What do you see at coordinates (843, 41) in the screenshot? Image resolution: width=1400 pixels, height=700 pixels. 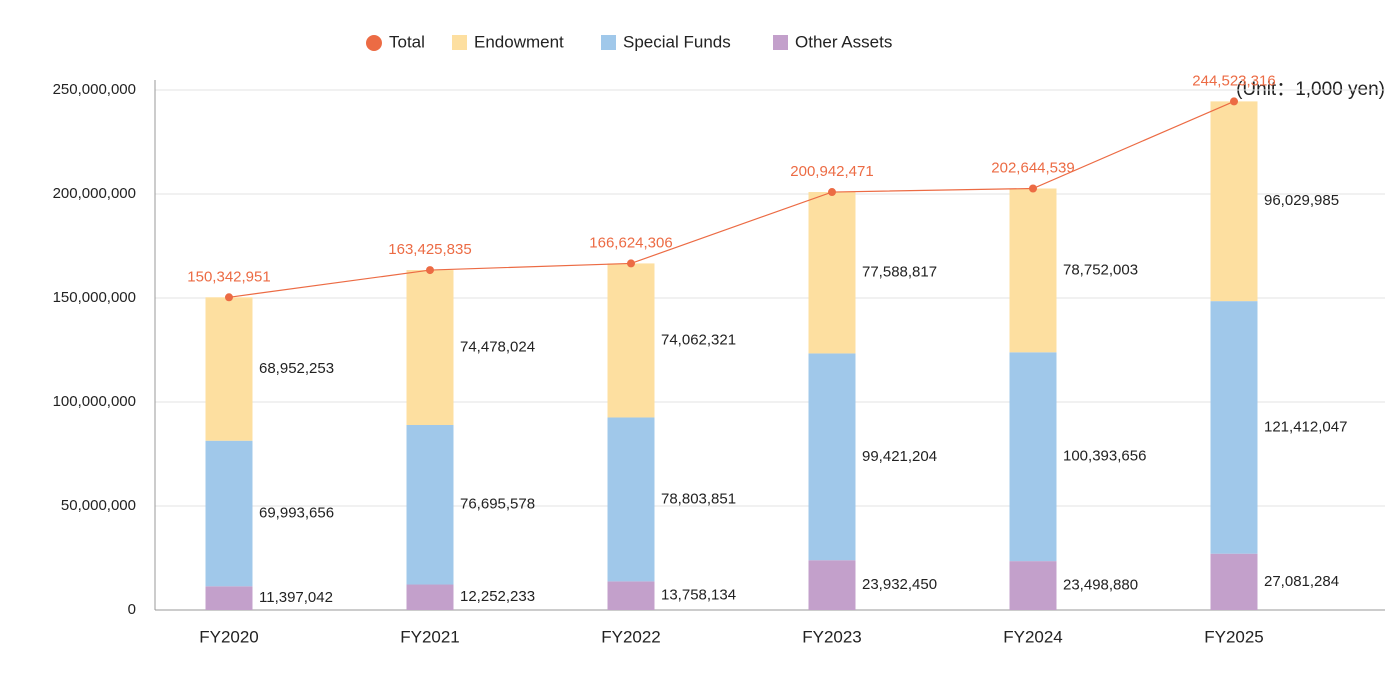 I see `legend-label: Other Assets` at bounding box center [843, 41].